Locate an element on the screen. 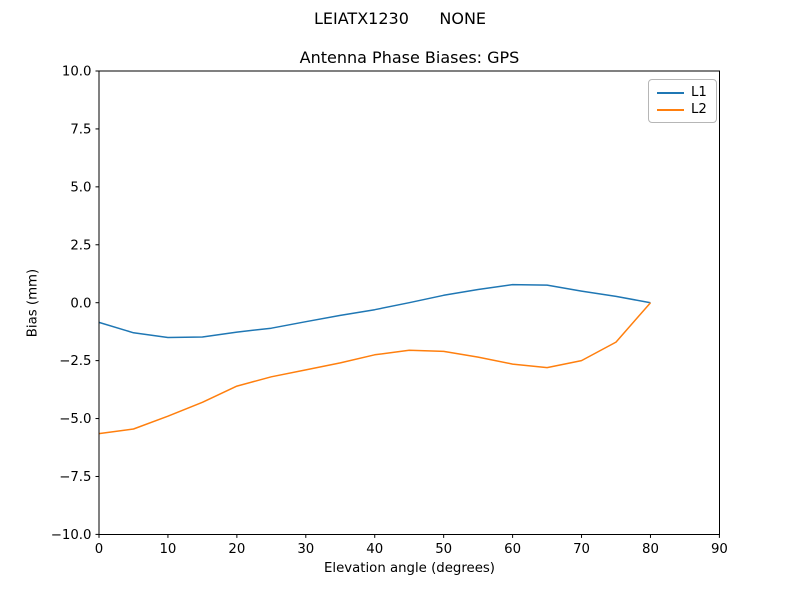  x-tick-label: 0 is located at coordinates (99, 549).